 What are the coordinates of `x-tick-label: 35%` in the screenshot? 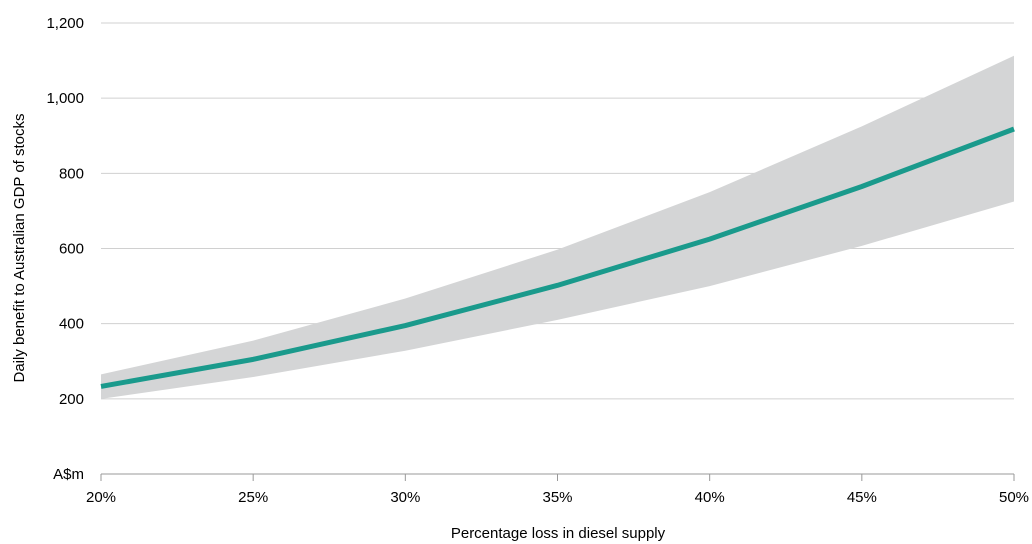 It's located at (557, 497).